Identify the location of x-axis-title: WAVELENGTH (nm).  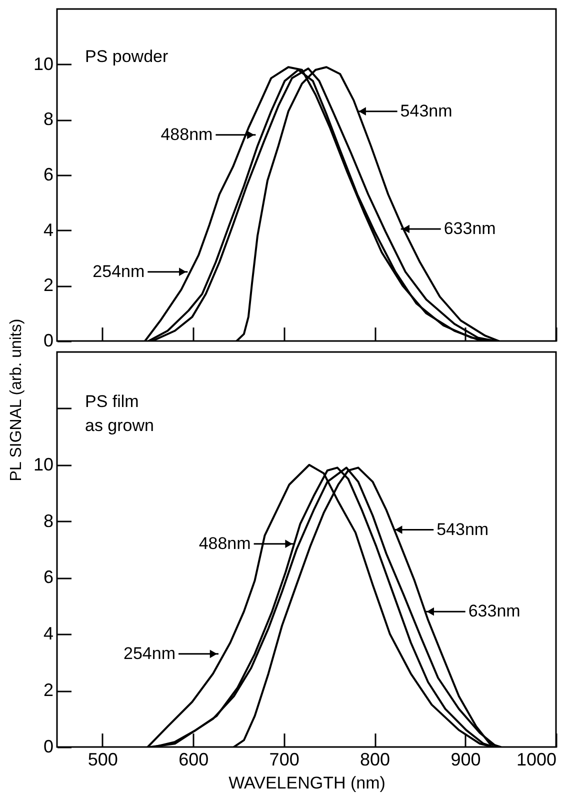
(307, 783).